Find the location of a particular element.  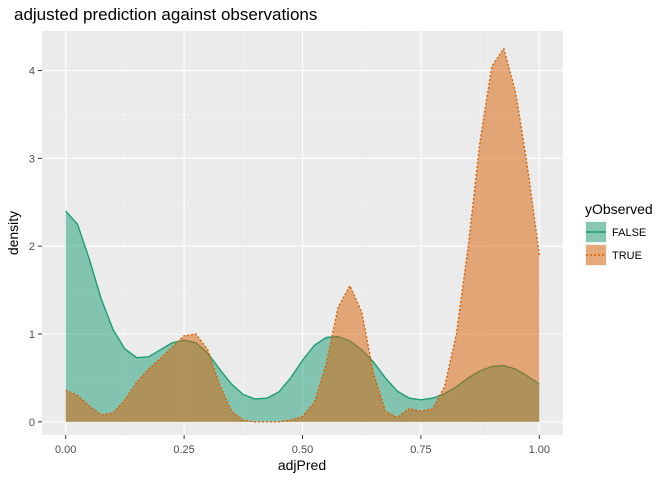

y-tick-label: 0 is located at coordinates (32, 423).